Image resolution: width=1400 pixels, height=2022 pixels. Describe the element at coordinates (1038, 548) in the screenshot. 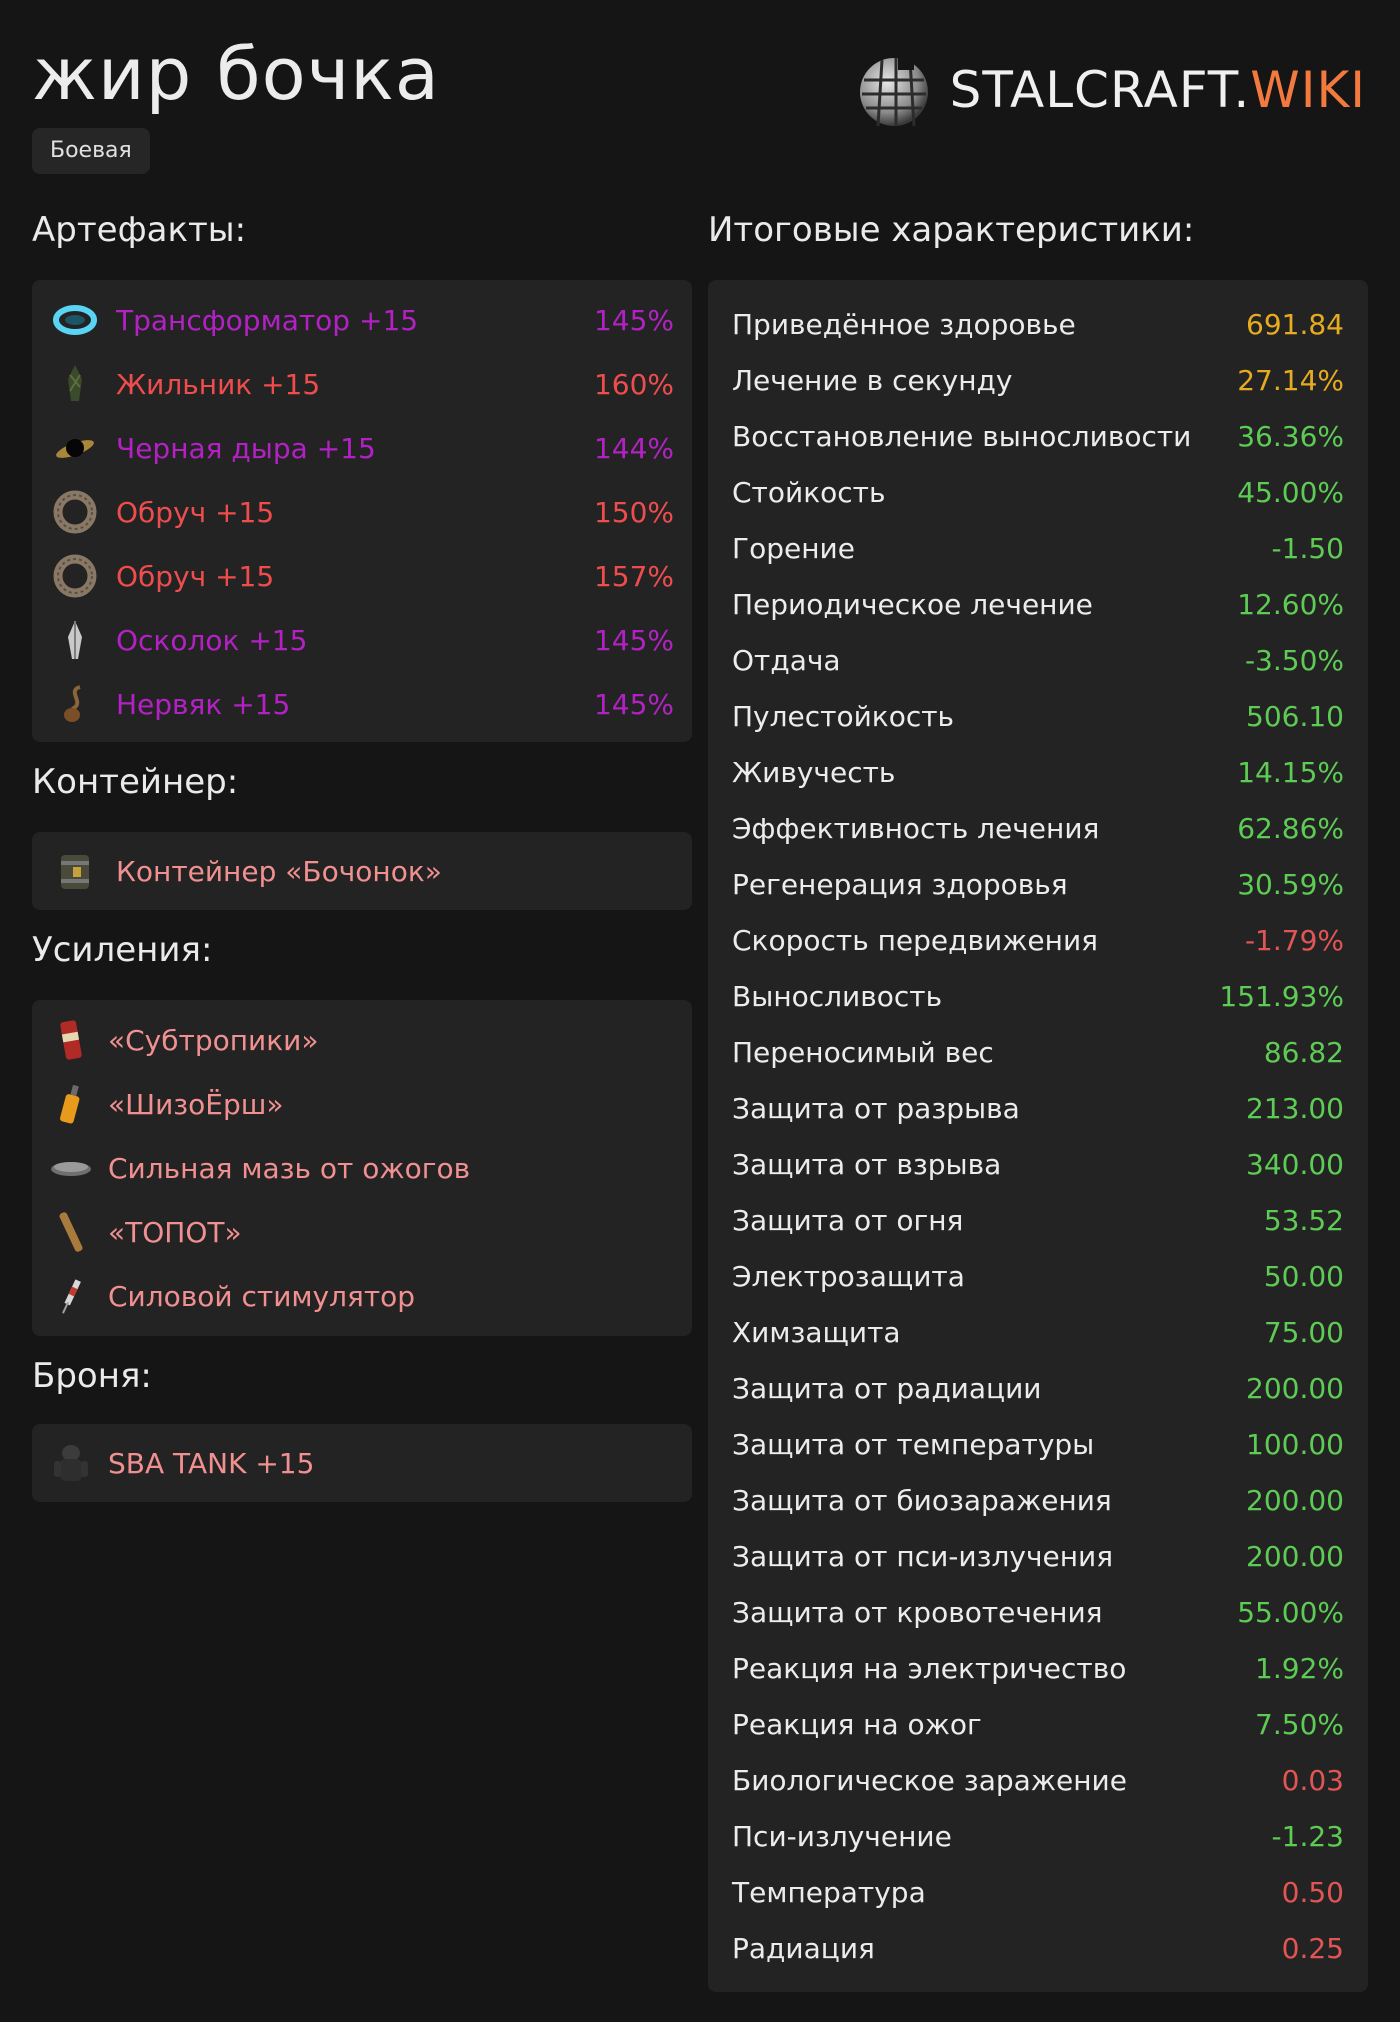

I see `stat-row: Горение -1.50` at that location.